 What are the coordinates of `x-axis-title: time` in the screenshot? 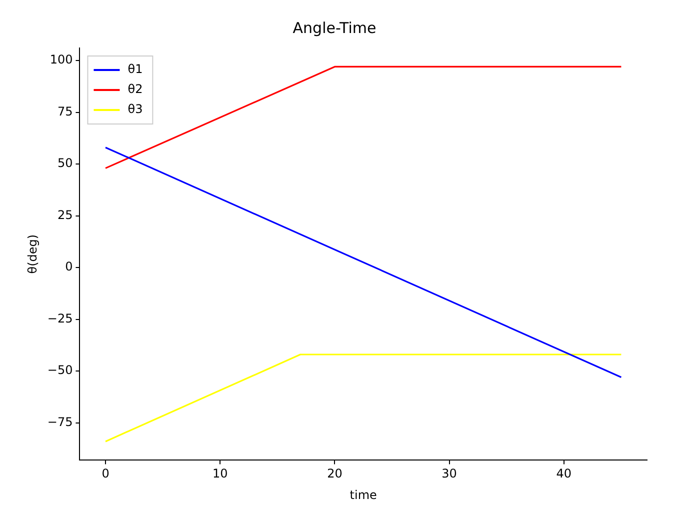 It's located at (363, 495).